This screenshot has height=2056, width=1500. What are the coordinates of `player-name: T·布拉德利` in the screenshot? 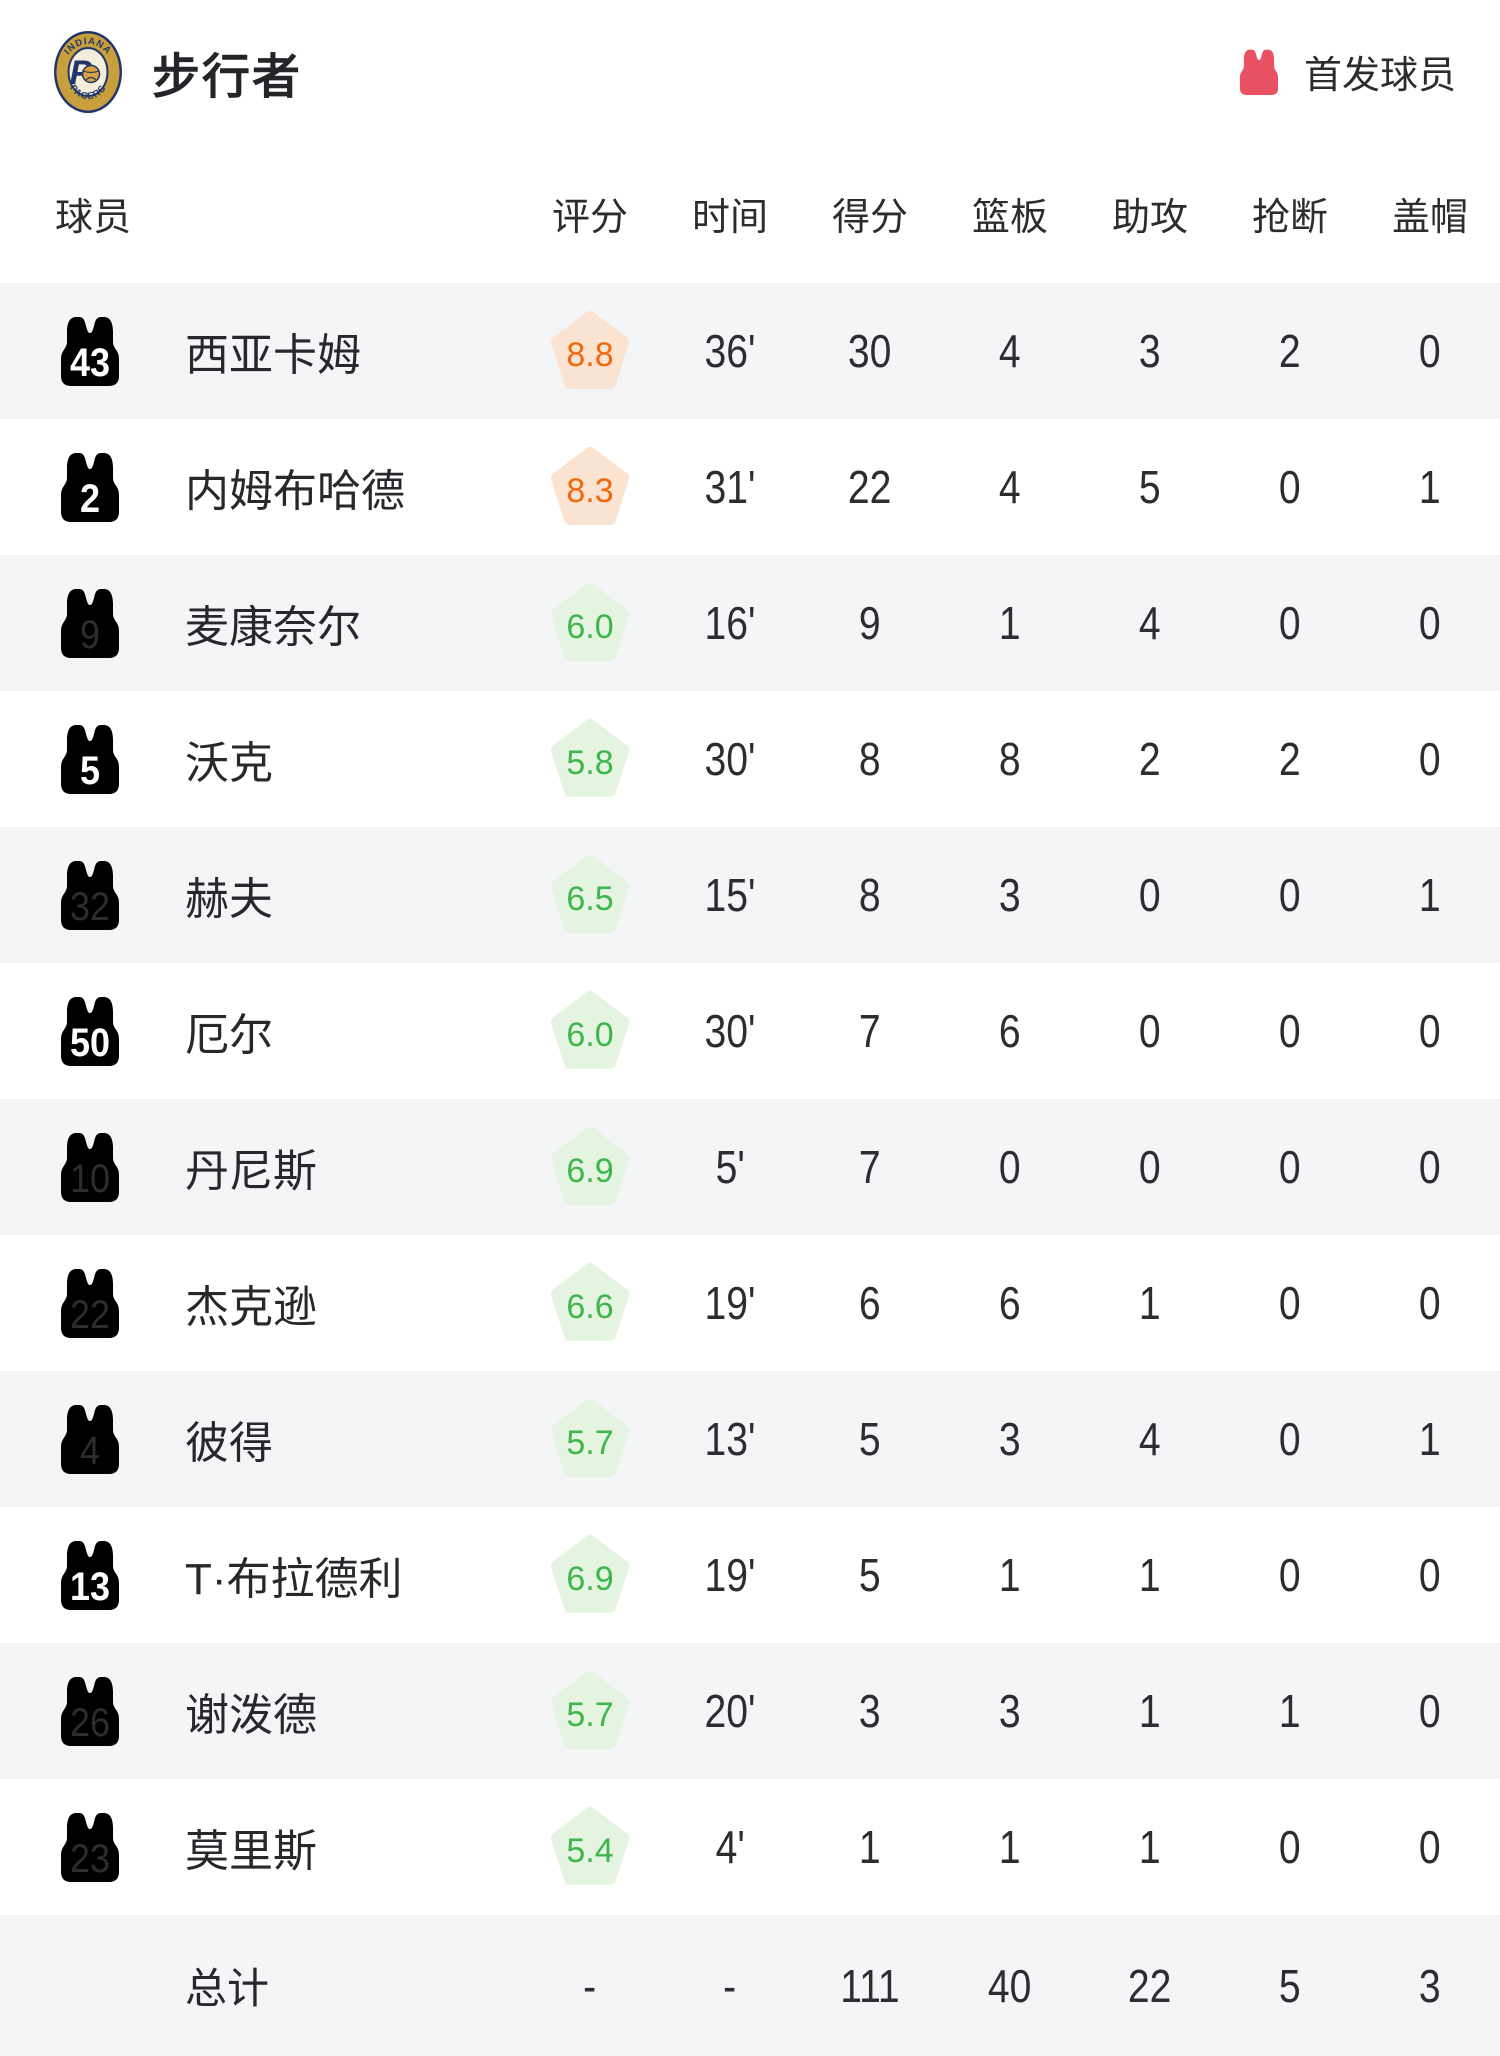 It's located at (294, 1579).